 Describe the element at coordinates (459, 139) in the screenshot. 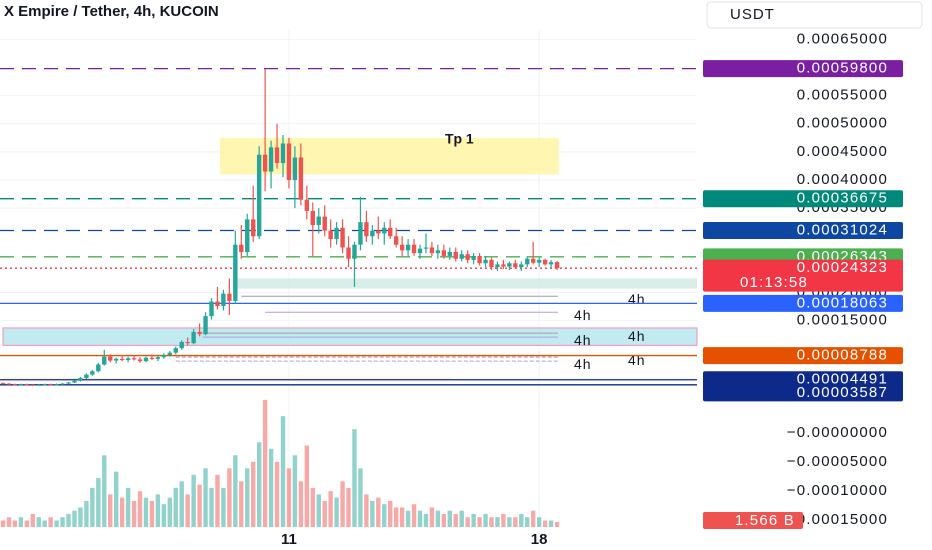

I see `zone-label: Tp 1` at that location.